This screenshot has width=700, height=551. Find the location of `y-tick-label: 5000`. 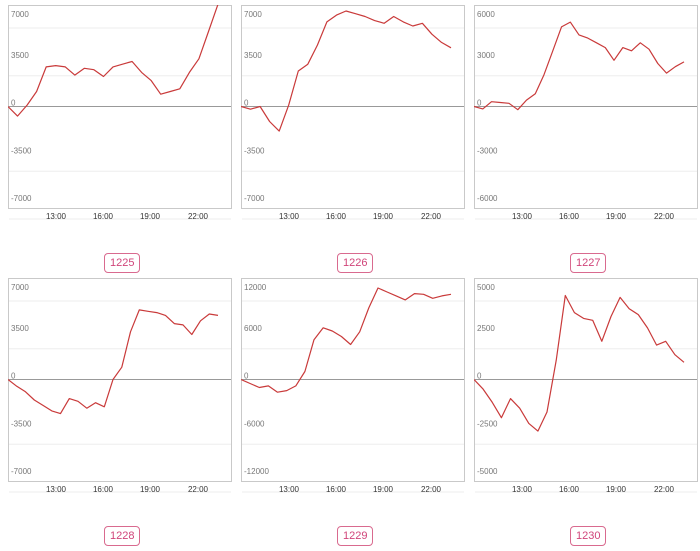

y-tick-label: 5000 is located at coordinates (486, 287).